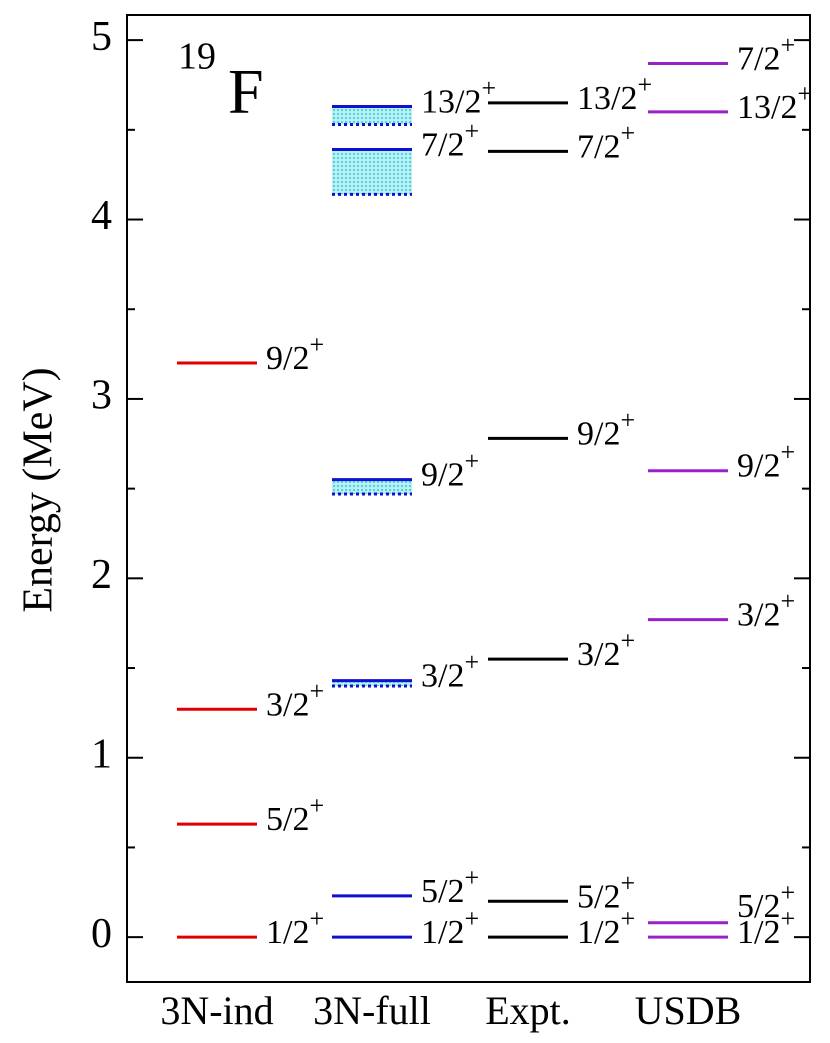 This screenshot has width=830, height=1043. I want to click on y-tick-label: 3, so click(101, 396).